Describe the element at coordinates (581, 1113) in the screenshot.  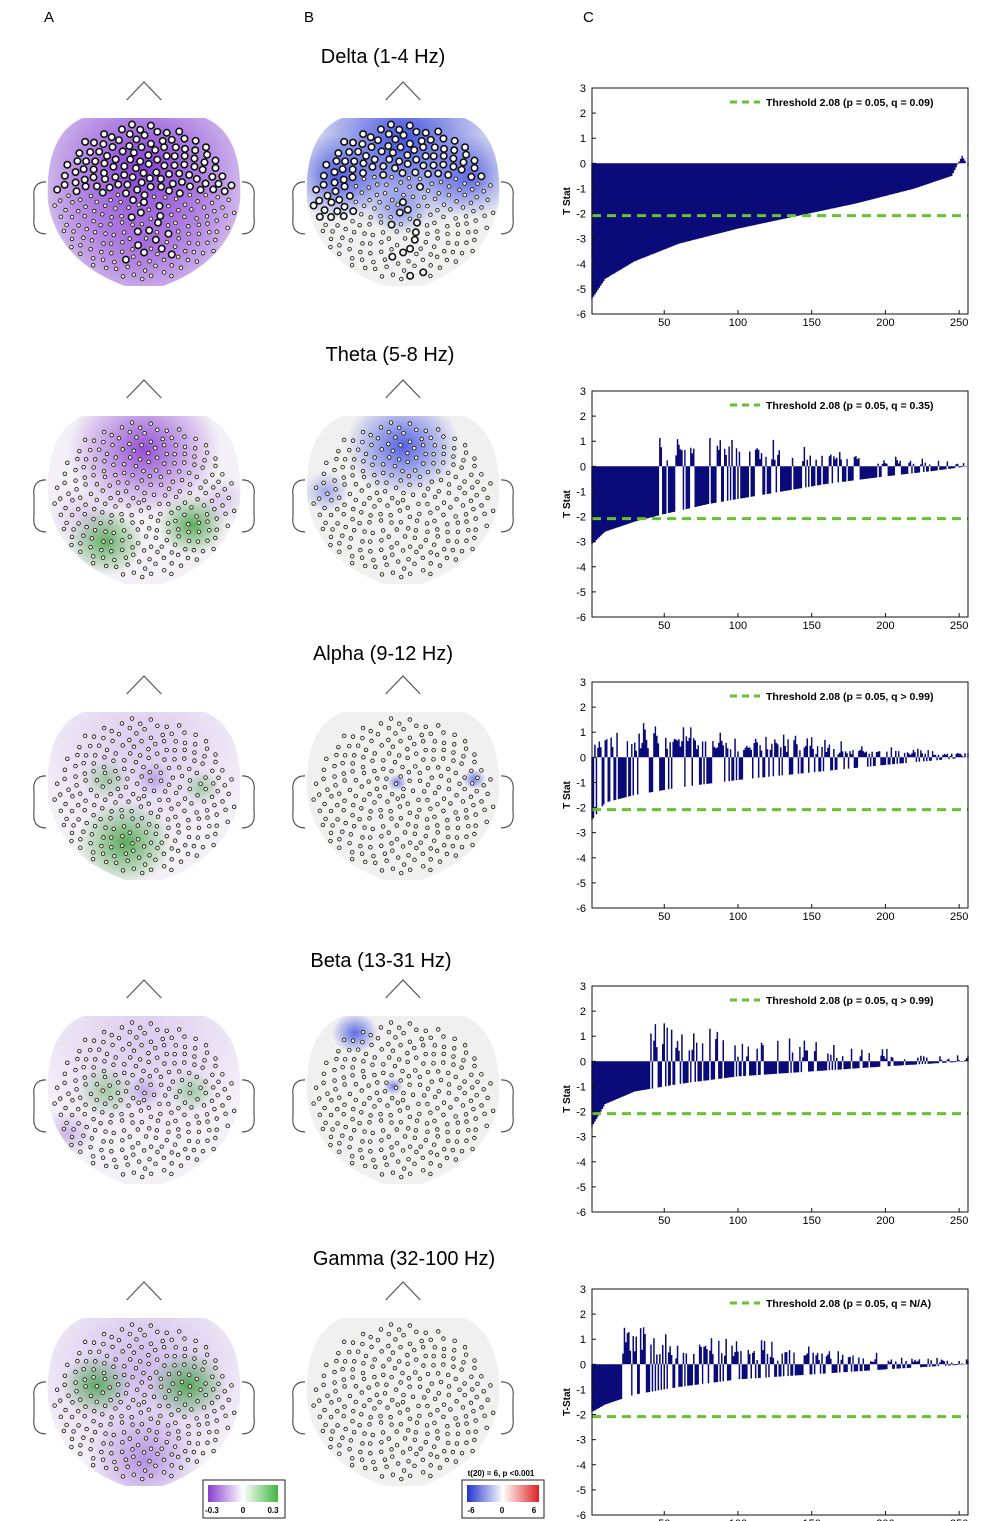
I see `y-tick-label: -2` at that location.